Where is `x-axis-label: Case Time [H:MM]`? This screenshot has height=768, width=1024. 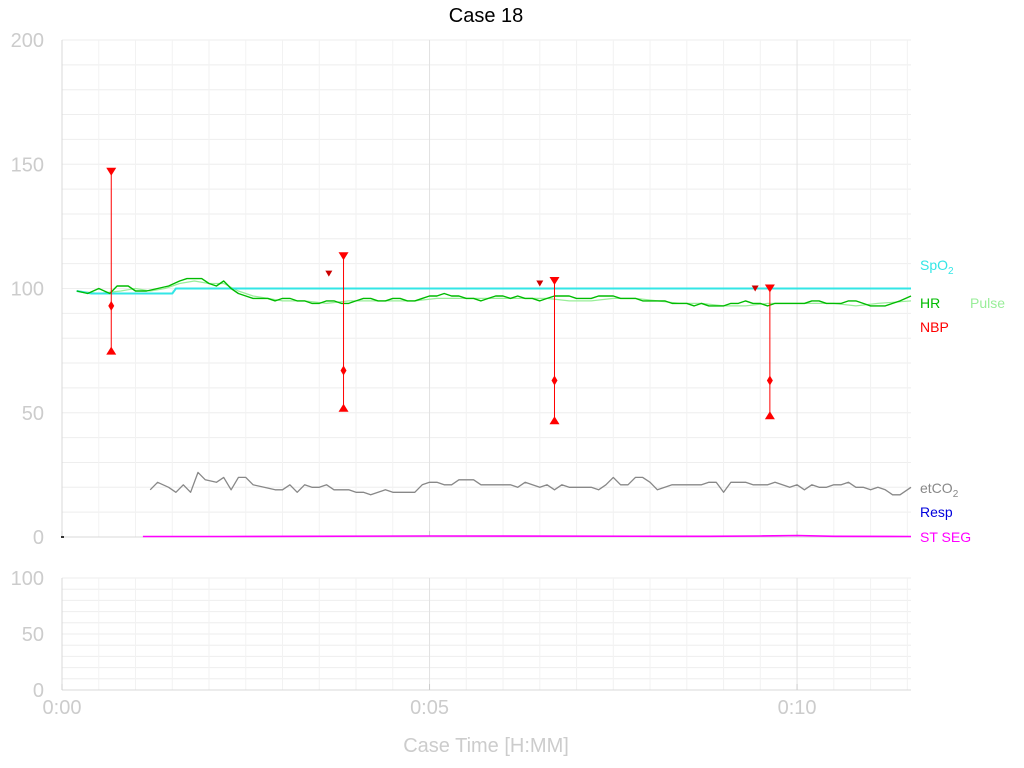
x-axis-label: Case Time [H:MM] is located at coordinates (486, 746).